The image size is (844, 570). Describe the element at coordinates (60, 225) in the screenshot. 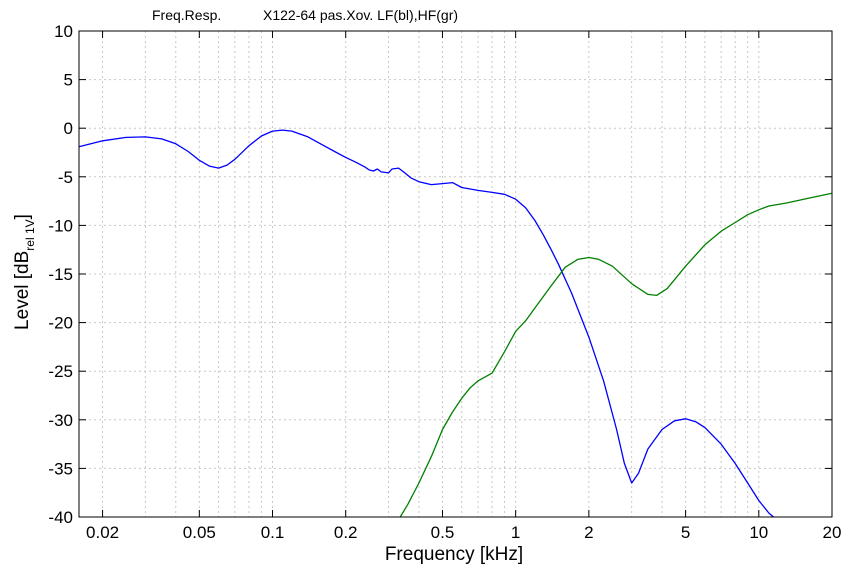

I see `y-tick-label: -10` at that location.